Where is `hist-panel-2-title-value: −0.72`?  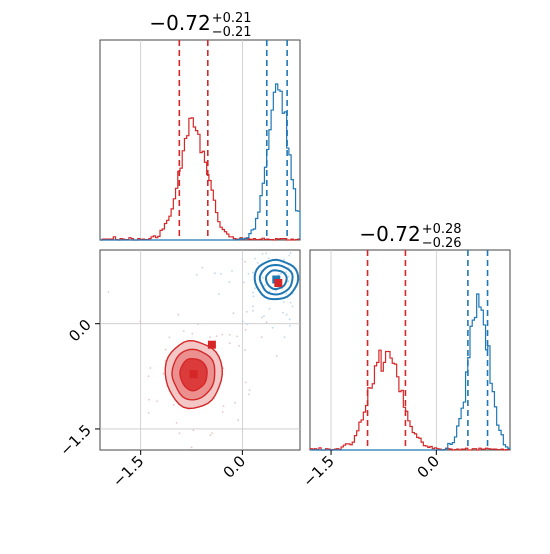 hist-panel-2-title-value: −0.72 is located at coordinates (389, 234).